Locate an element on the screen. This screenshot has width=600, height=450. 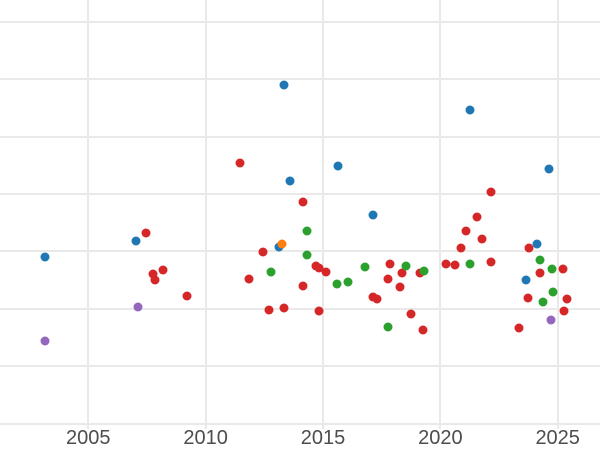
x-tick-label: 2020 is located at coordinates (440, 438).